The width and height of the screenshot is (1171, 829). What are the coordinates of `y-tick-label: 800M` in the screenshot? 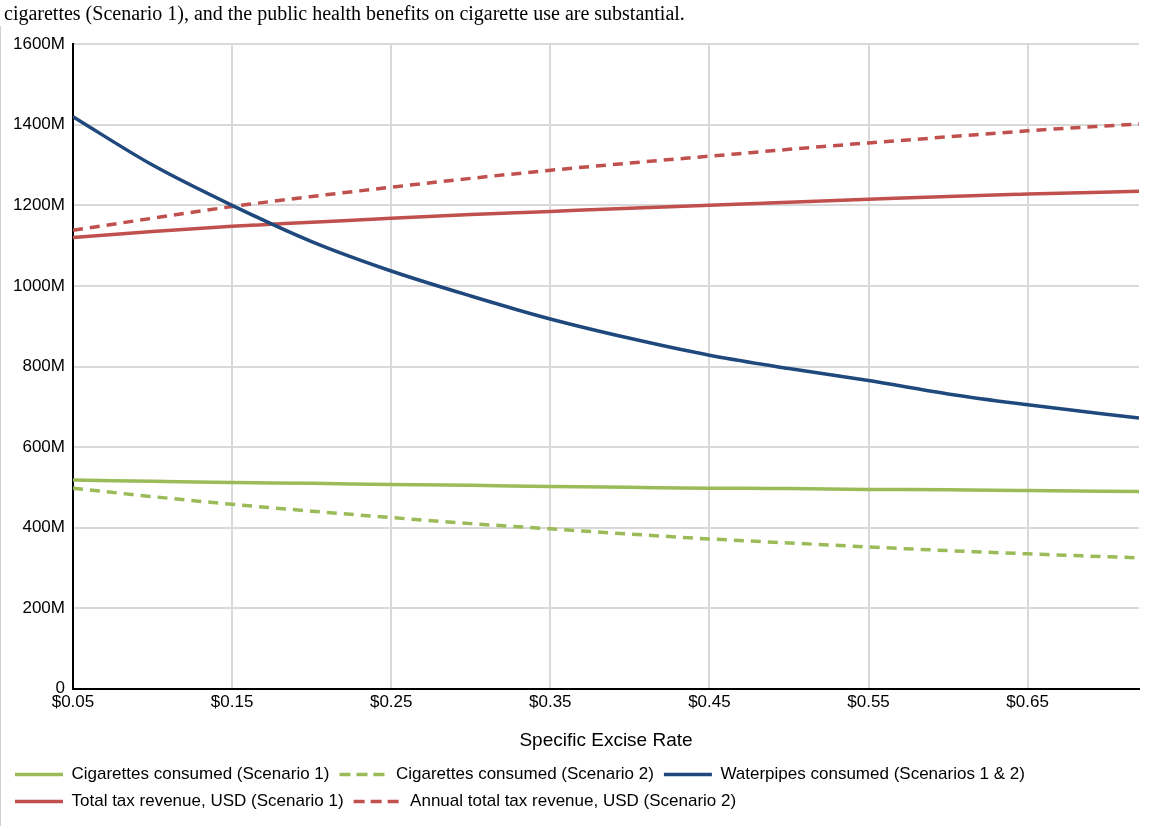 It's located at (43, 366).